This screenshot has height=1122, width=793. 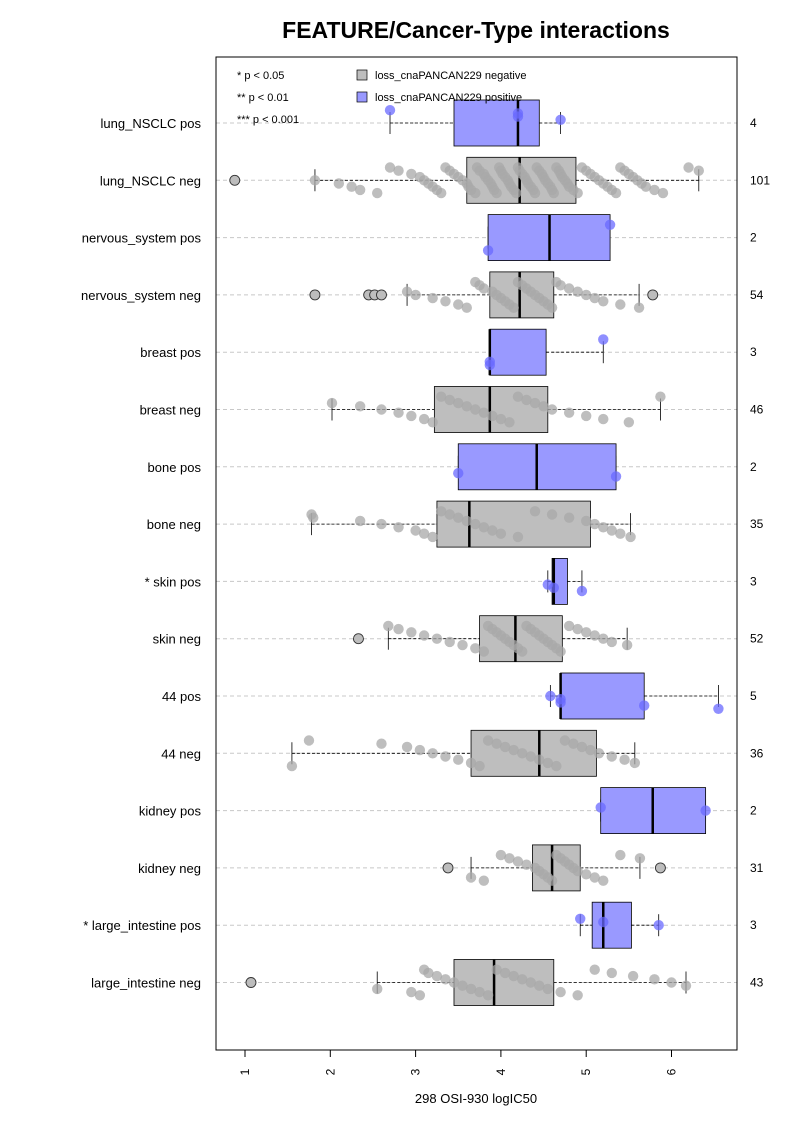 I want to click on row-label: 44 neg, so click(x=181, y=753).